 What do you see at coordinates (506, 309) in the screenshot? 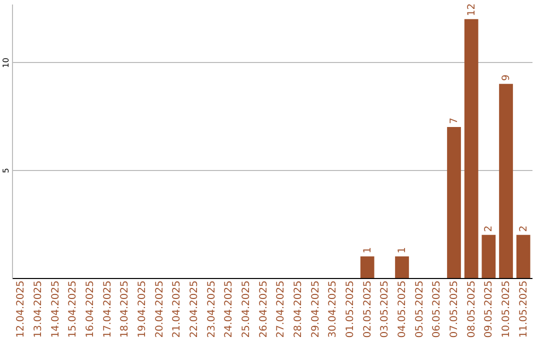
I see `x-tick-label: 10.05.2025` at bounding box center [506, 309].